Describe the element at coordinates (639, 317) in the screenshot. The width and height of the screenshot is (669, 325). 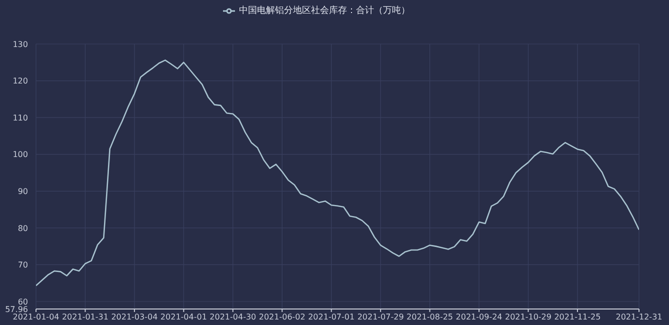
I see `x-tick-label: 2021-12-31` at that location.